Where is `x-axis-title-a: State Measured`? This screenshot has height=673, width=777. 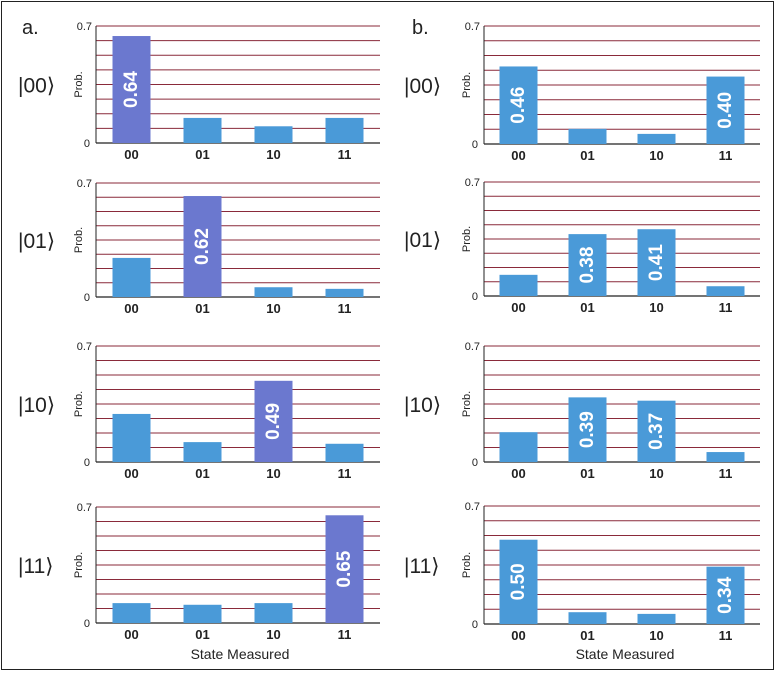 x-axis-title-a: State Measured is located at coordinates (240, 654).